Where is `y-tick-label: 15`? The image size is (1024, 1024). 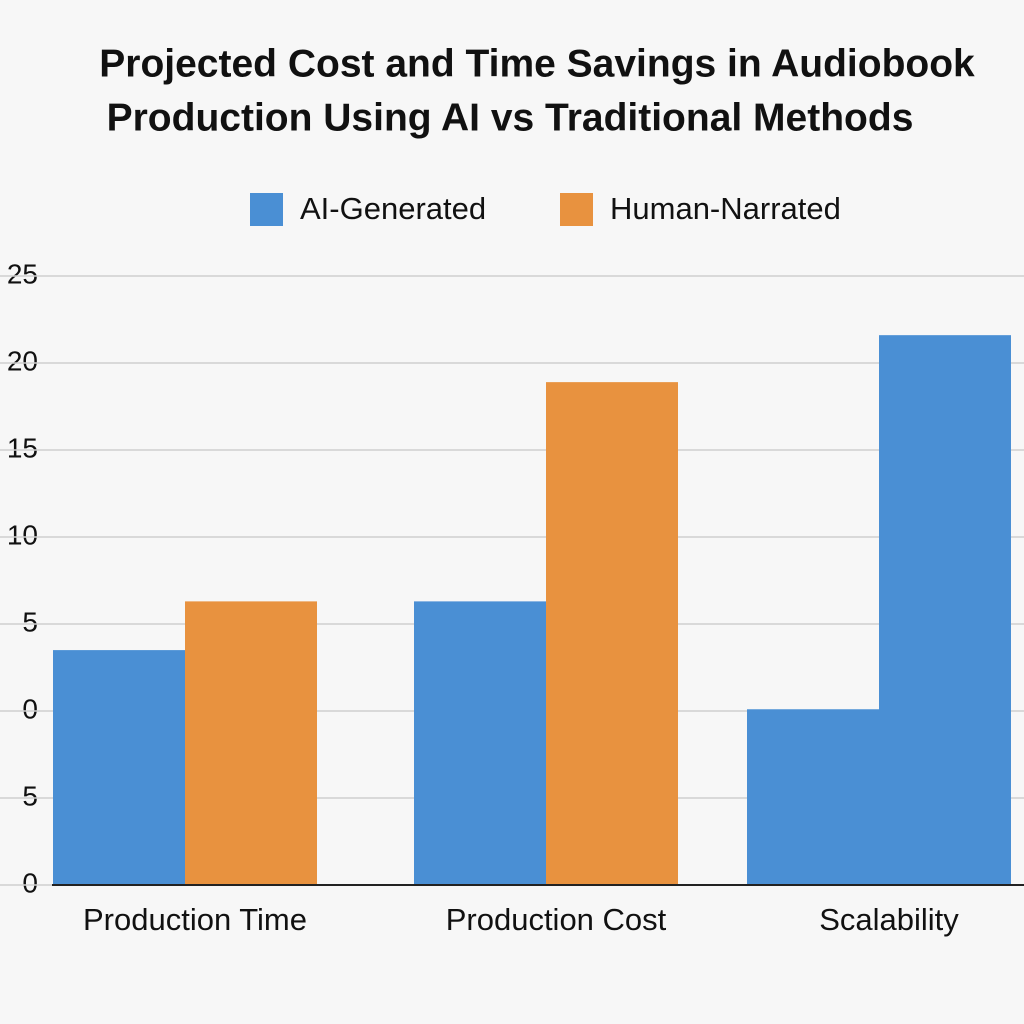 y-tick-label: 15 is located at coordinates (22, 447).